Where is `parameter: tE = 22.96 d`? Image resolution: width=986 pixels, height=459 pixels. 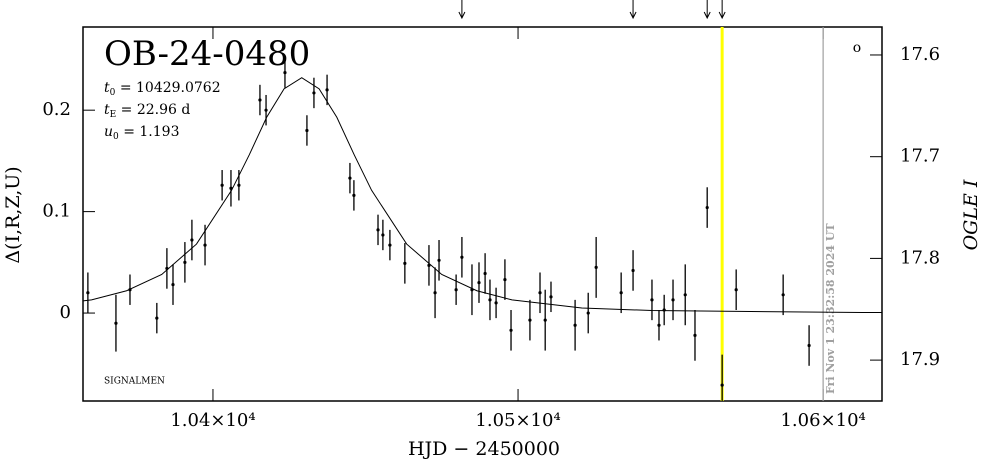 parameter: tE = 22.96 d is located at coordinates (147, 111).